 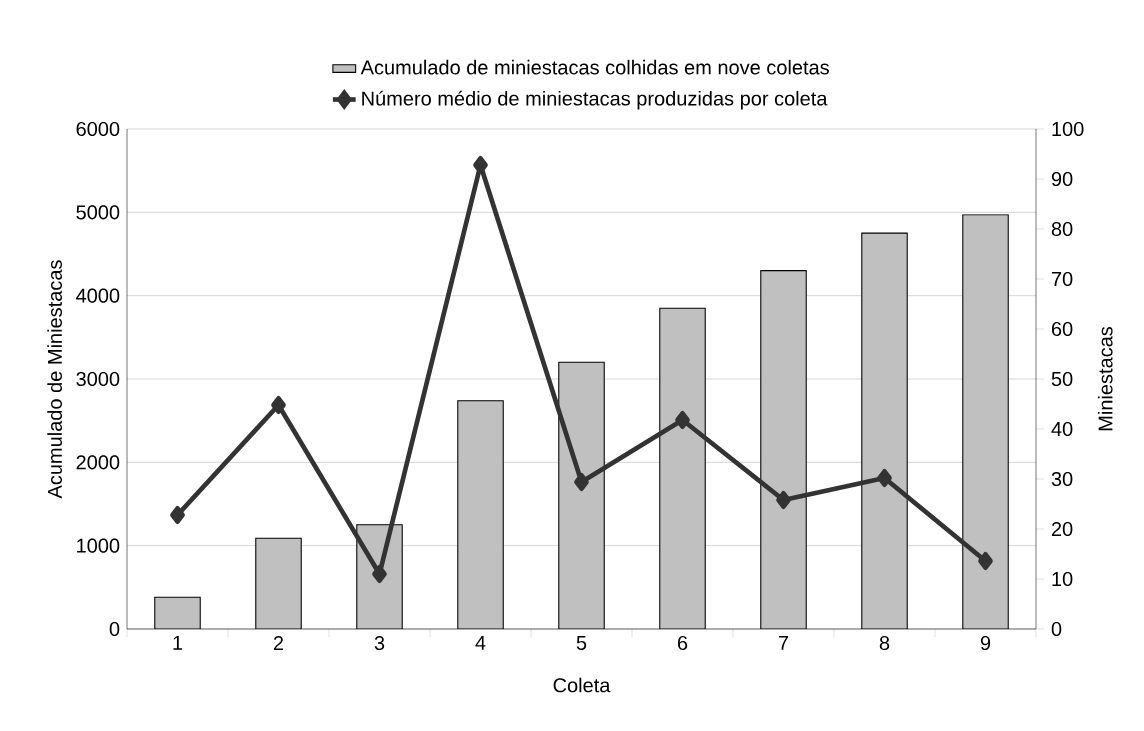 I want to click on y-tick-label: 4000, so click(x=98, y=295).